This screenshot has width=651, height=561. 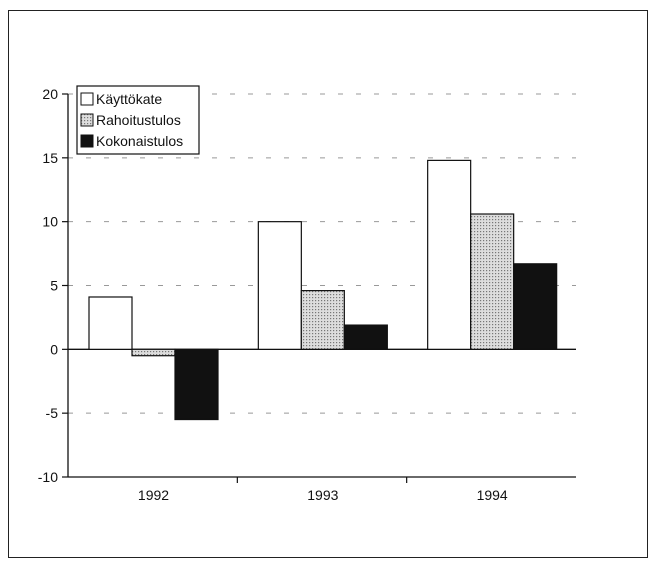 I want to click on y-tick-label: 0, so click(x=54, y=349).